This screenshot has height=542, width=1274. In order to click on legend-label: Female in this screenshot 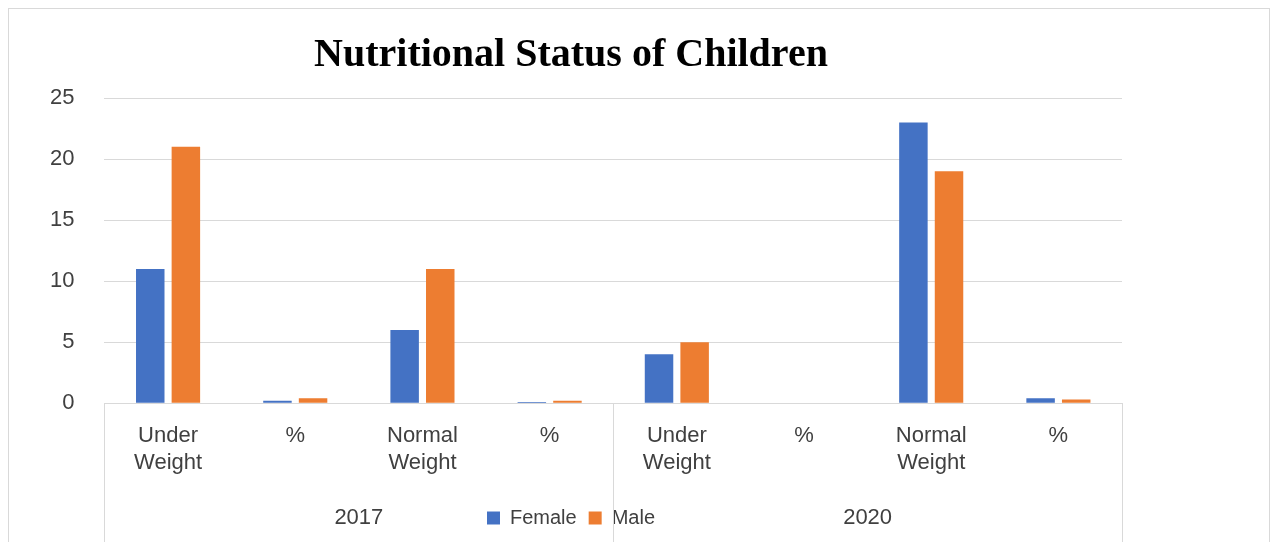, I will do `click(543, 516)`.